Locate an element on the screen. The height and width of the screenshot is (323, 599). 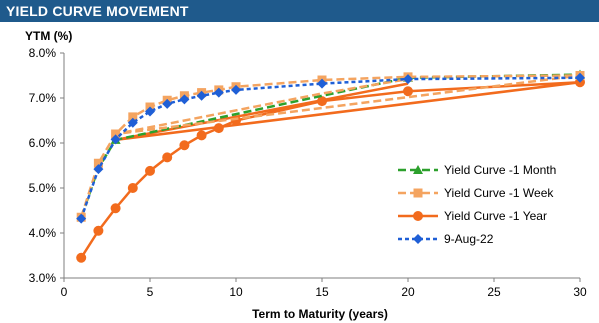
x-tick-label: 5 is located at coordinates (150, 292).